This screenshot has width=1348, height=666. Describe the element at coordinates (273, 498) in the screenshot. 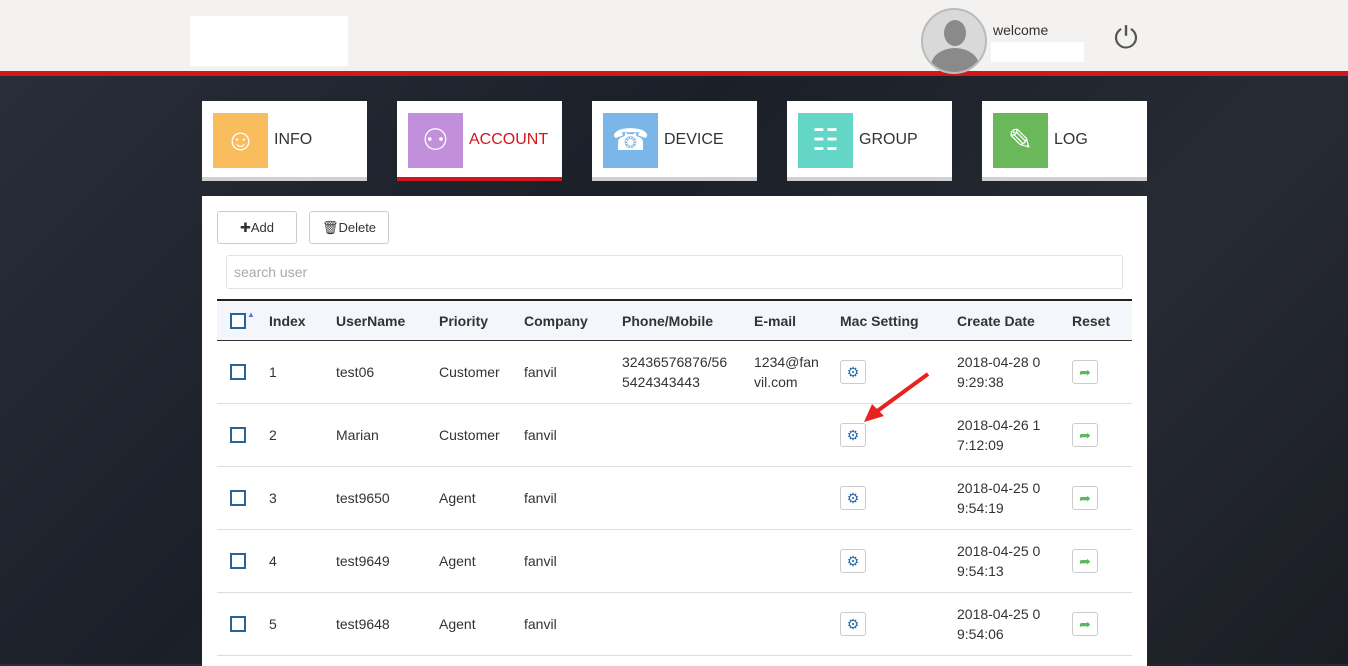

I see `cell-index: 3` at that location.